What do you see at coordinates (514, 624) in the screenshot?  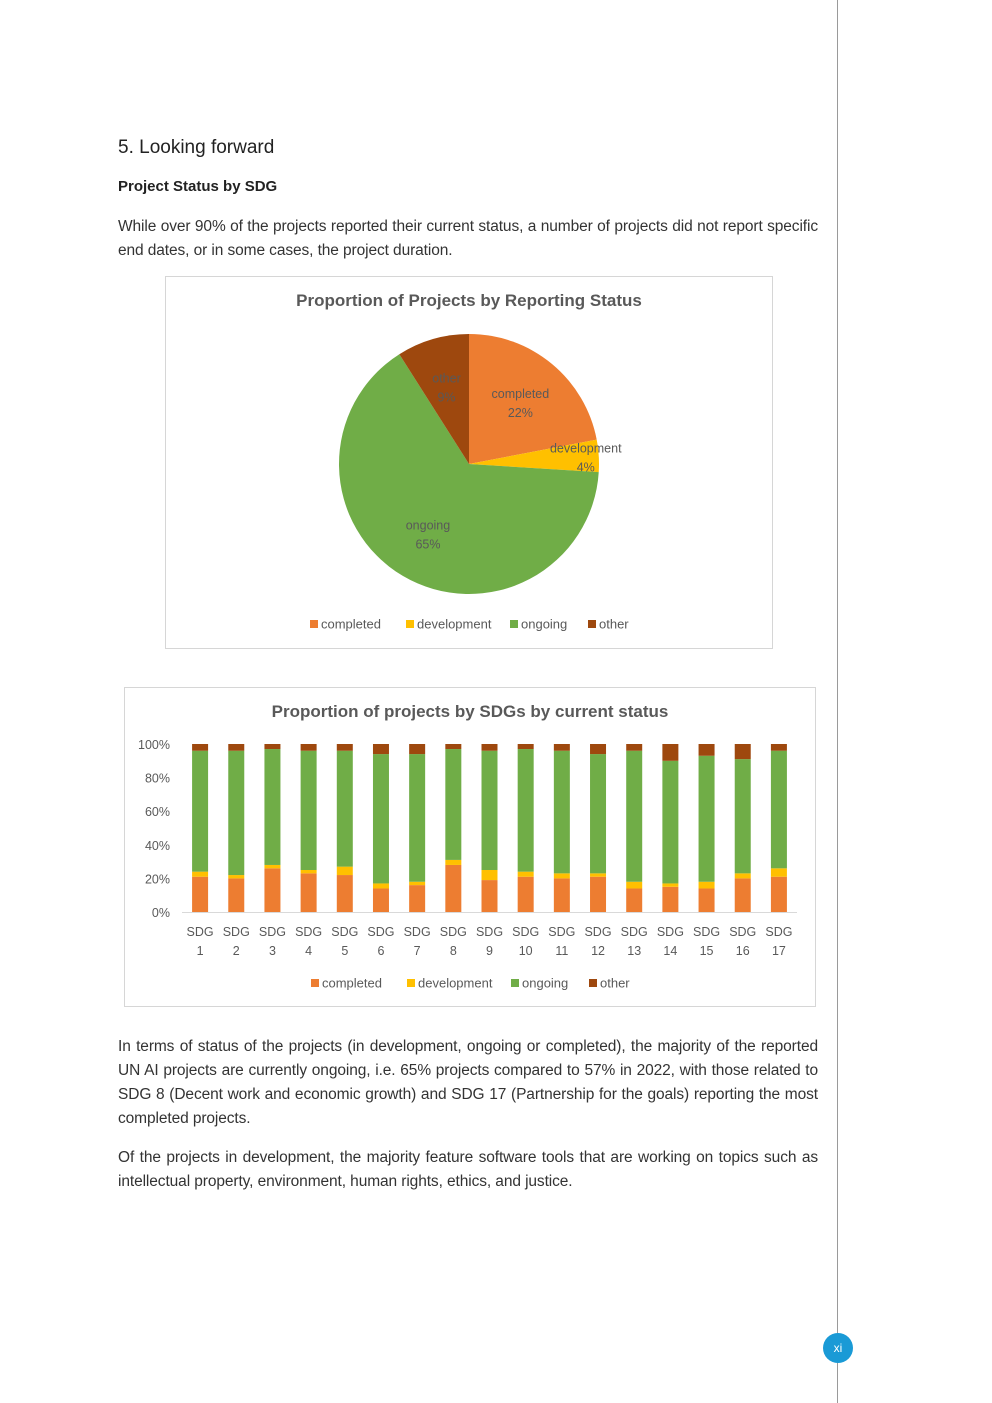 I see `pie-legend-swatch-ongoing` at bounding box center [514, 624].